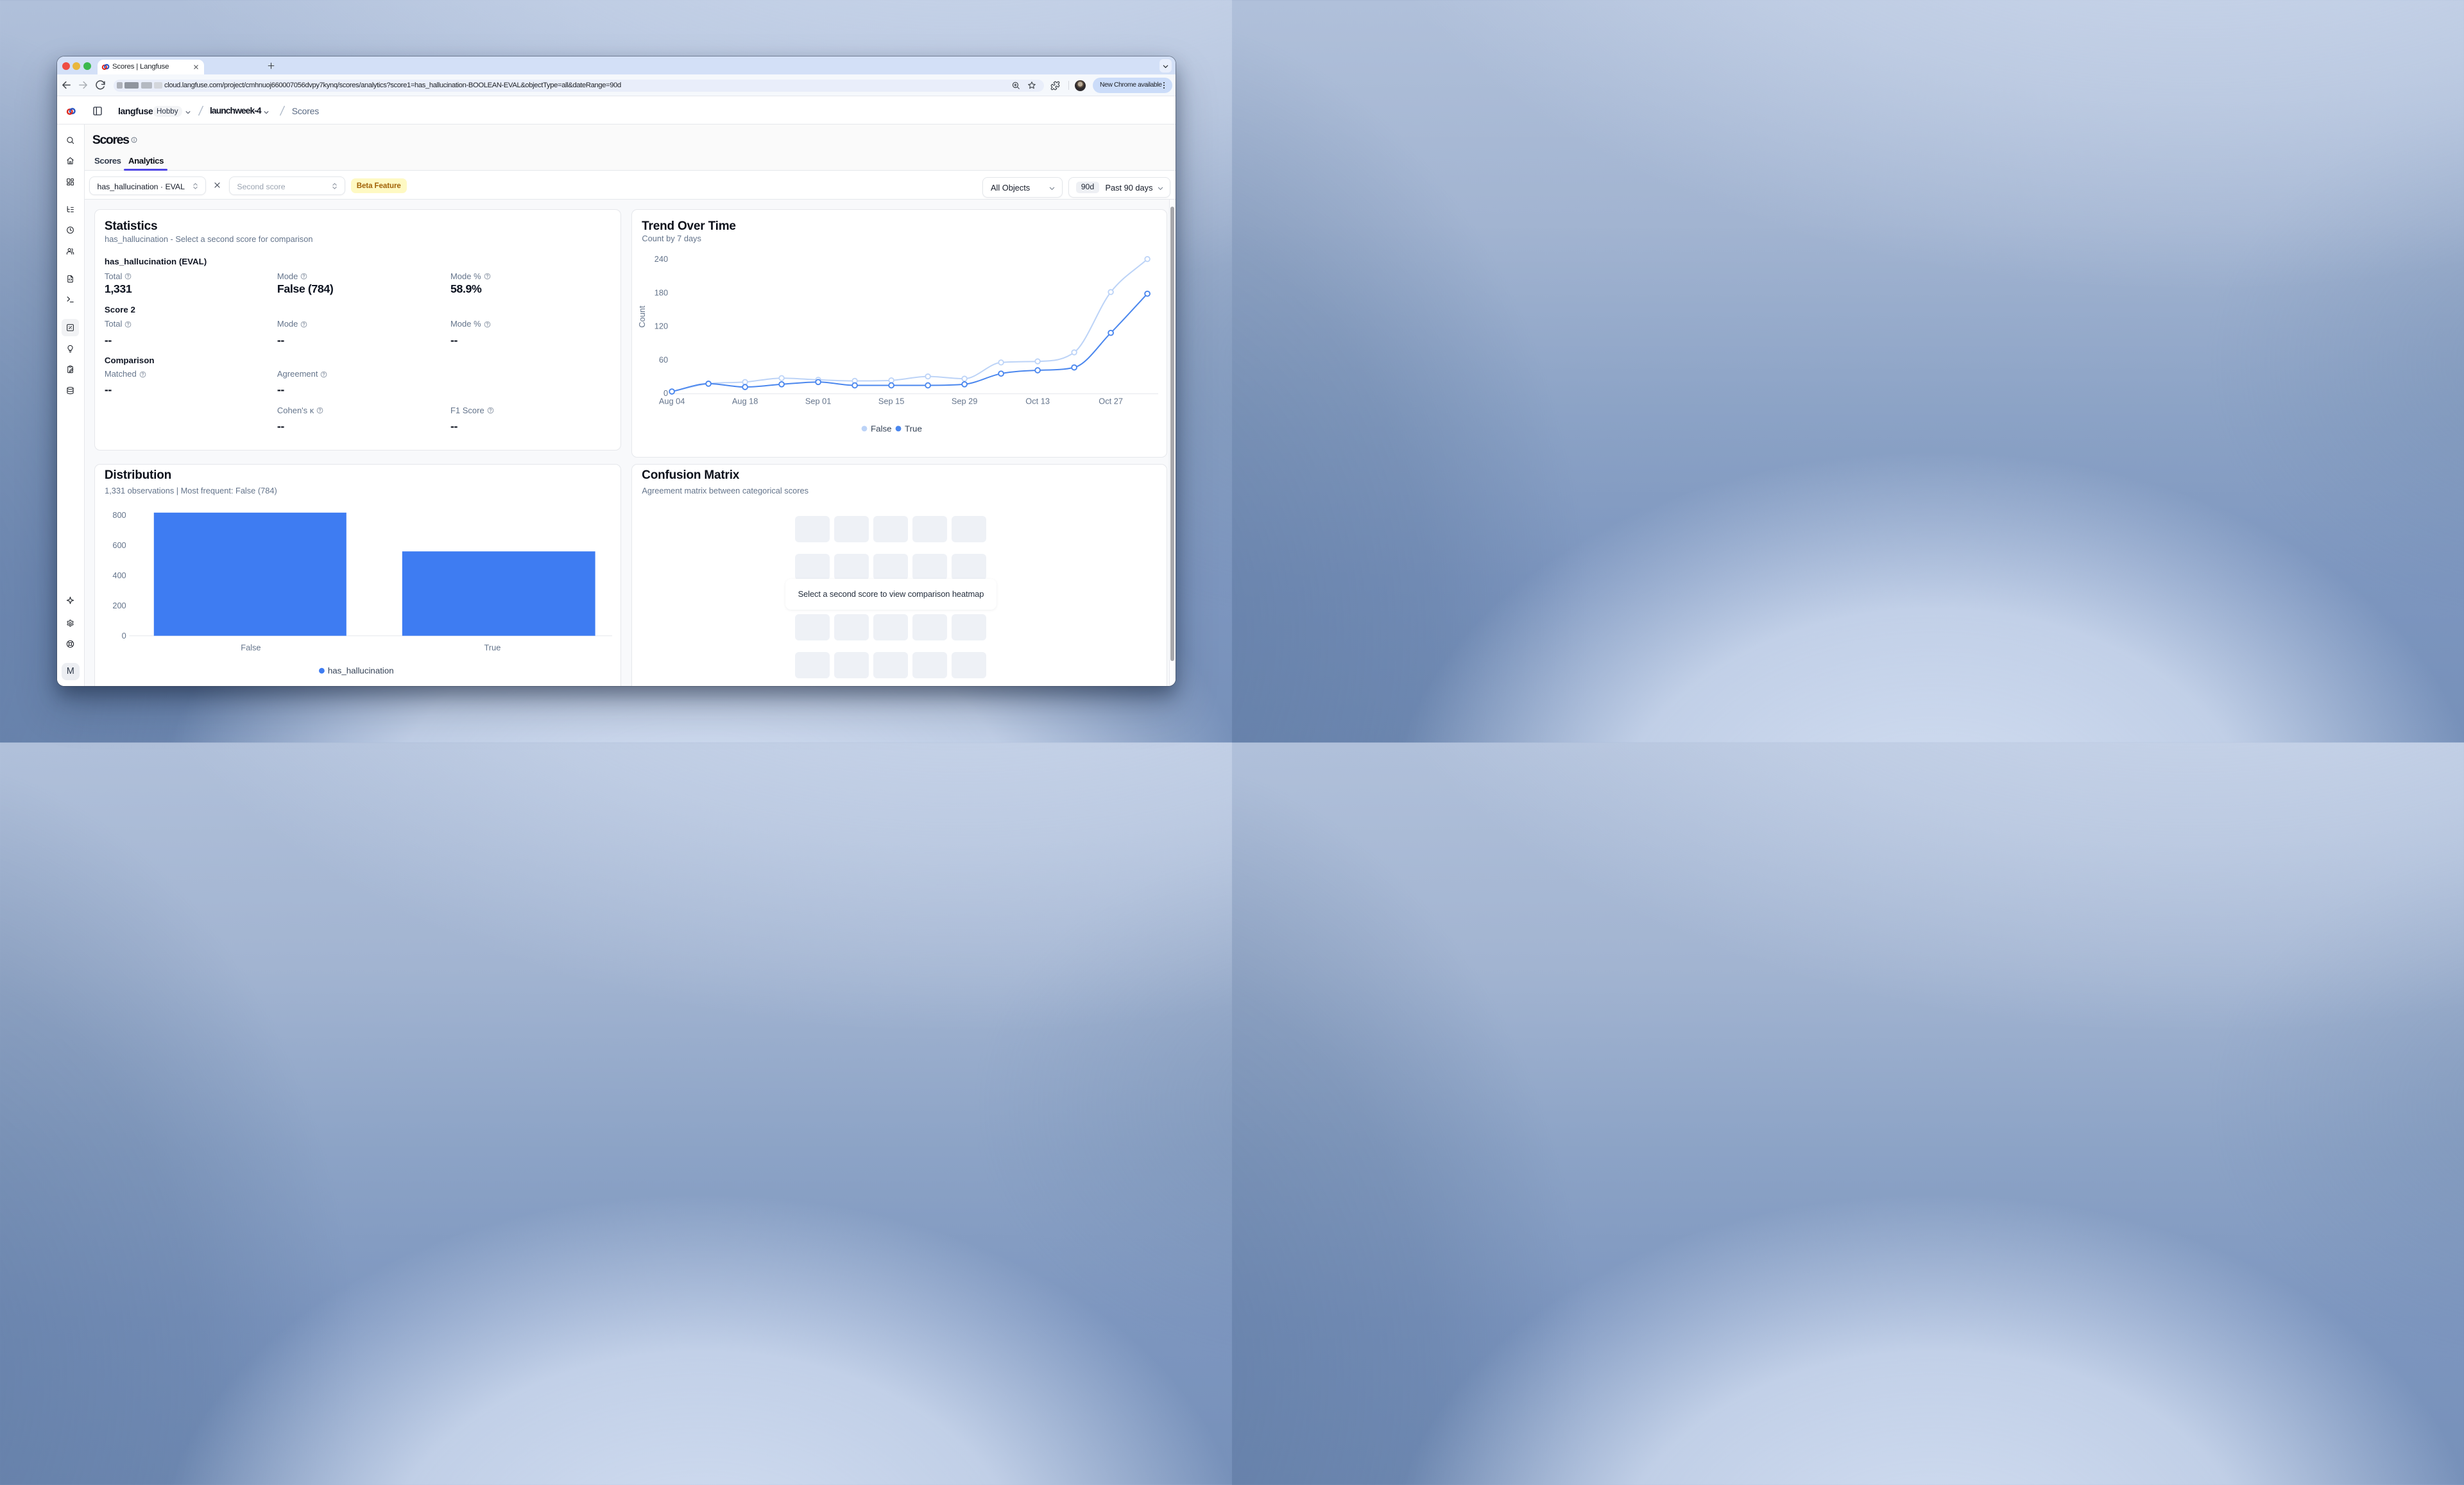 This screenshot has width=2464, height=1485. Describe the element at coordinates (664, 360) in the screenshot. I see `svg-text: 60` at that location.